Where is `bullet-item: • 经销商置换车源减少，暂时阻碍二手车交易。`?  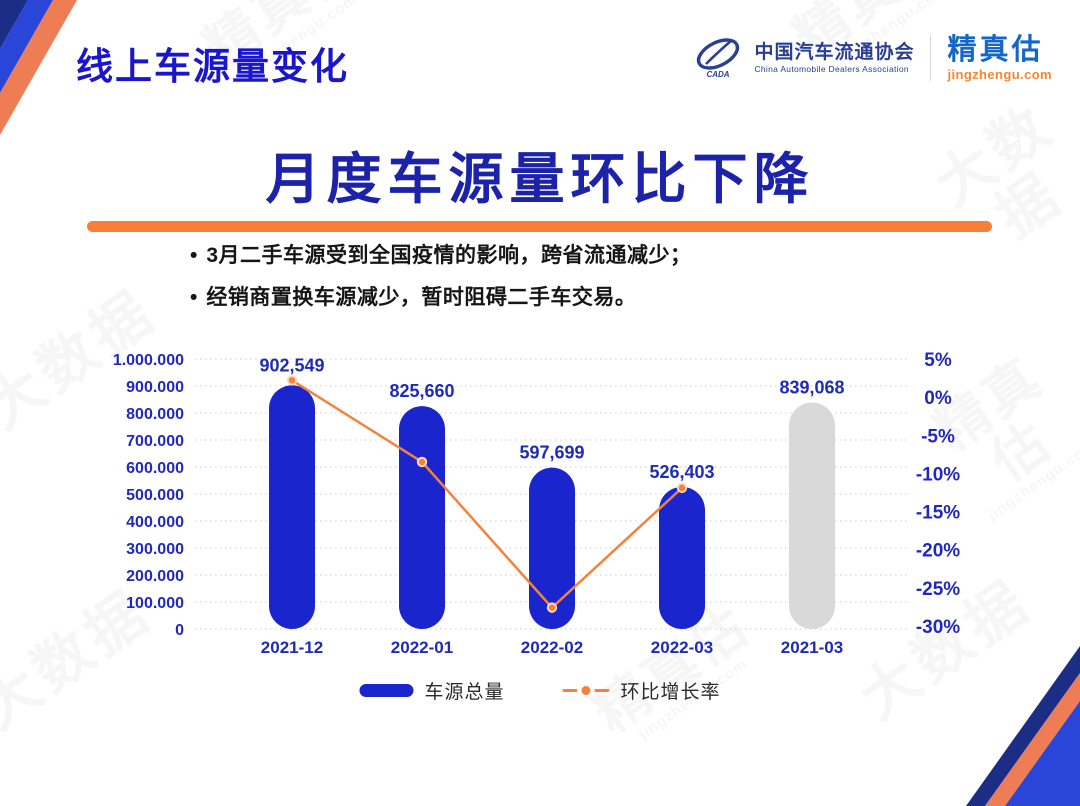
bullet-item: • 经销商置换车源减少，暂时阻碍二手车交易。 is located at coordinates (441, 297).